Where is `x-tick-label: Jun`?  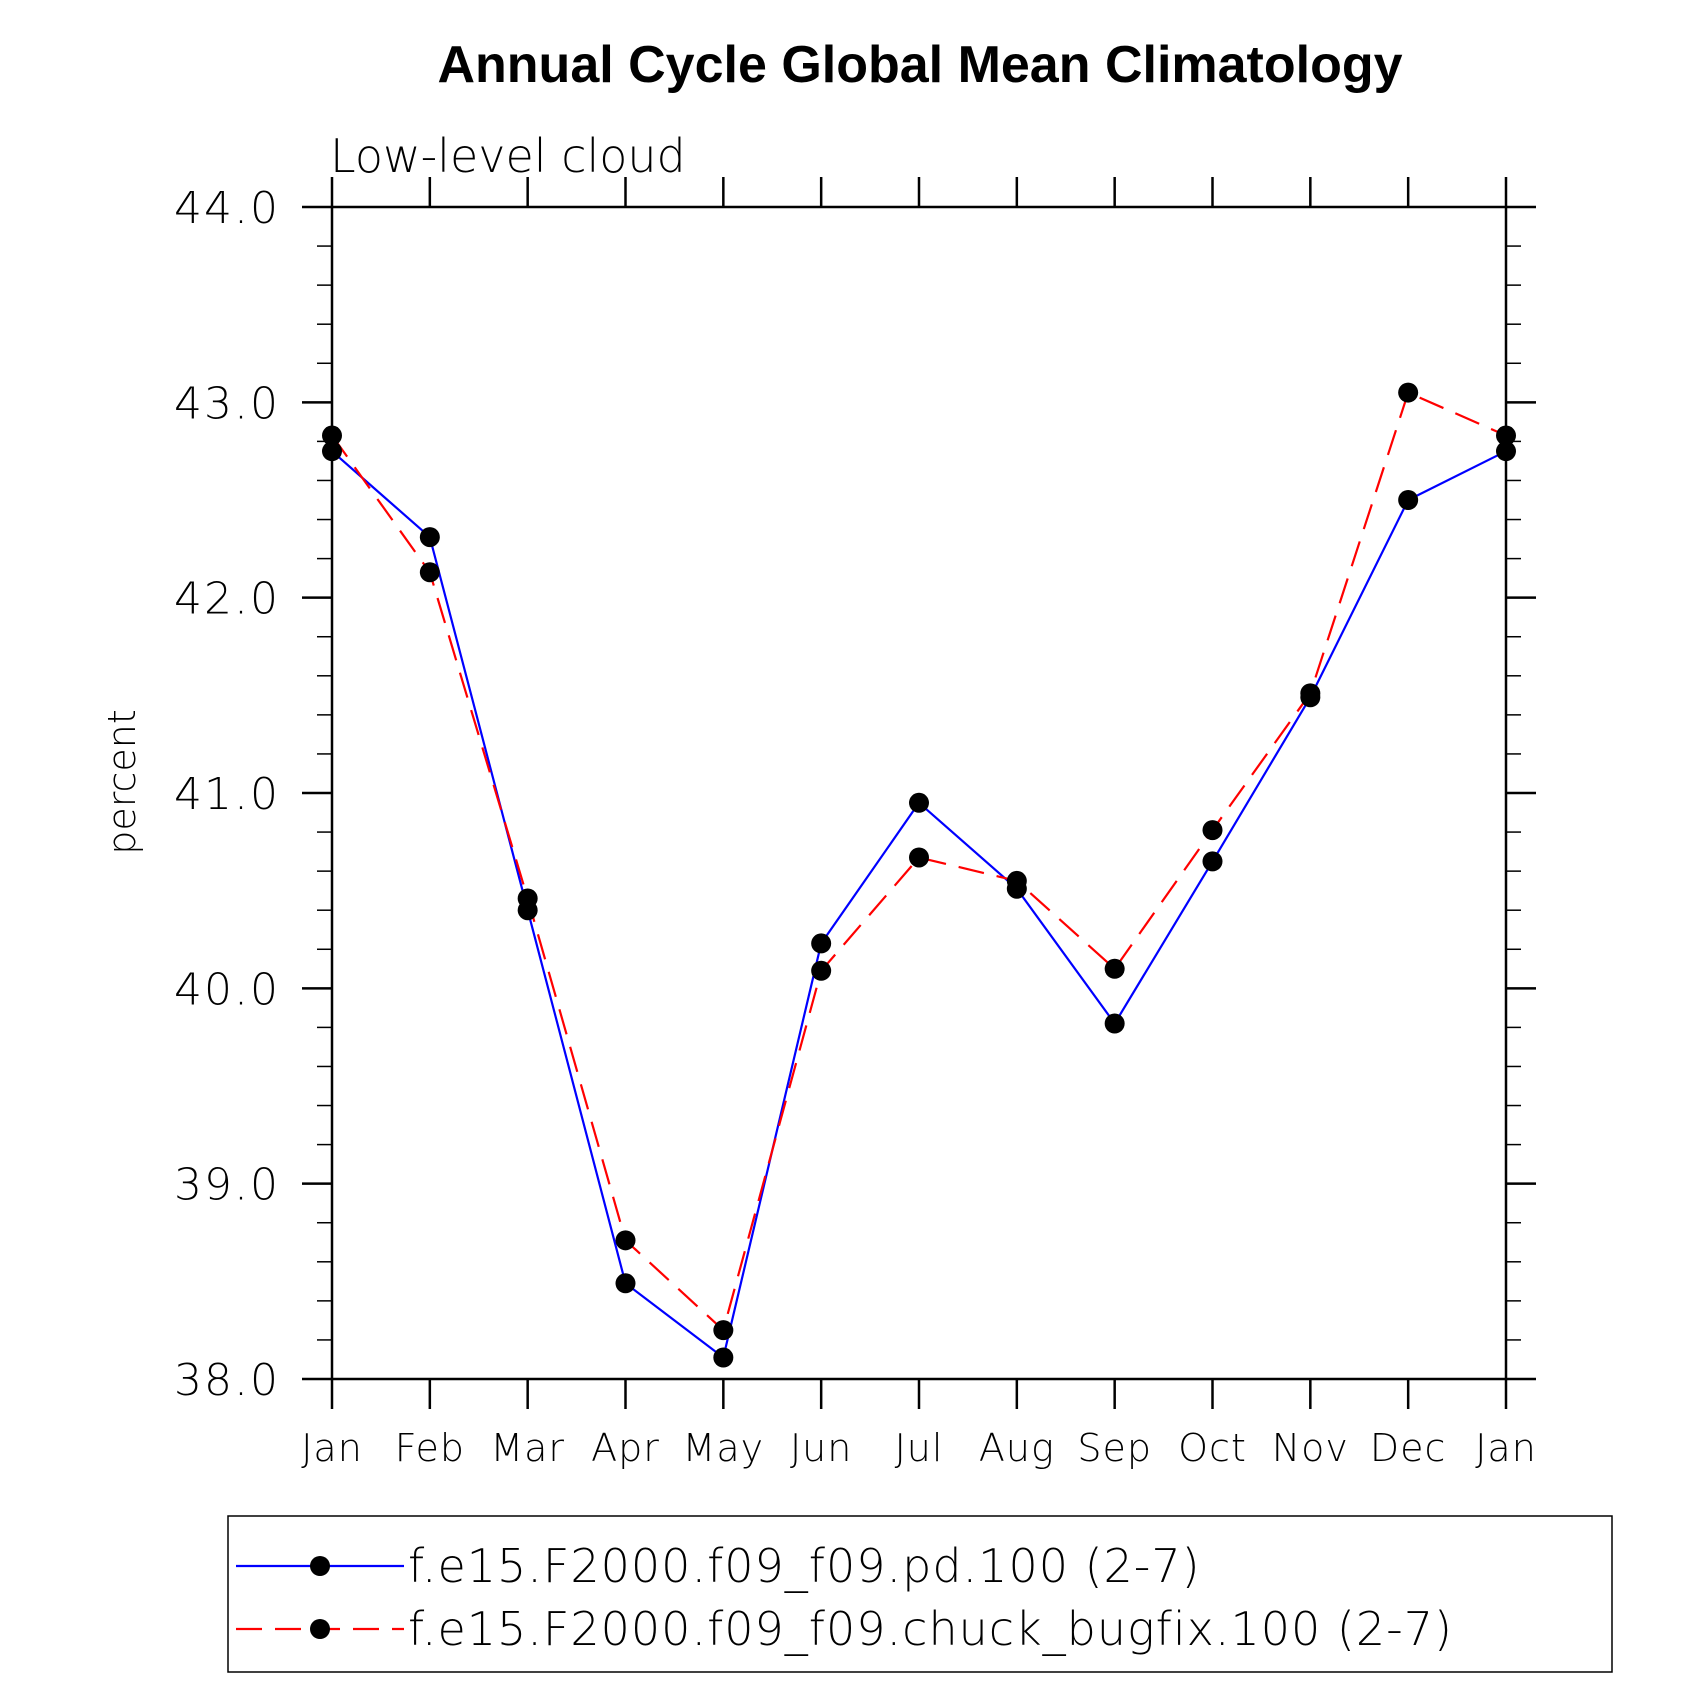 x-tick-label: Jun is located at coordinates (821, 1448).